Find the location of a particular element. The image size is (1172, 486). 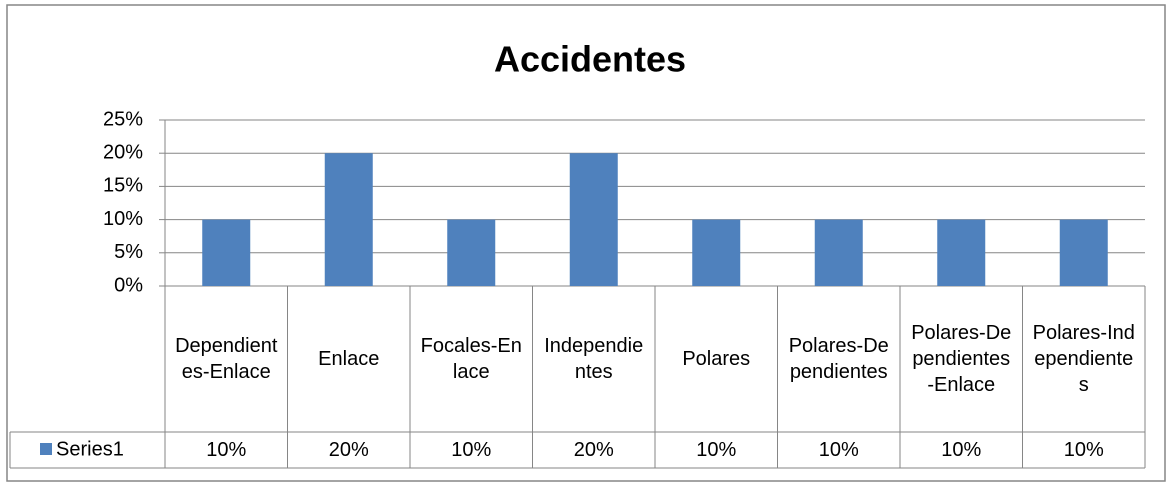

x-tick-label: Polares is located at coordinates (716, 359).